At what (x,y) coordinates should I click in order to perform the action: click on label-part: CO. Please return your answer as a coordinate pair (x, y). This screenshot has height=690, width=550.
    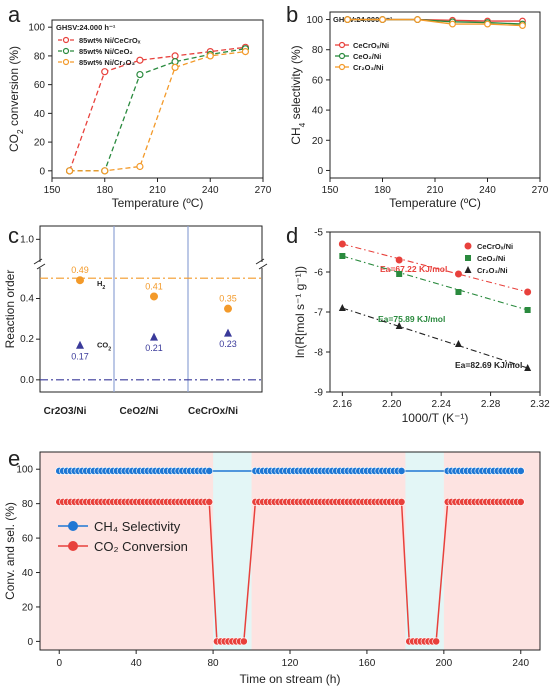
    Looking at the image, I should click on (102, 344).